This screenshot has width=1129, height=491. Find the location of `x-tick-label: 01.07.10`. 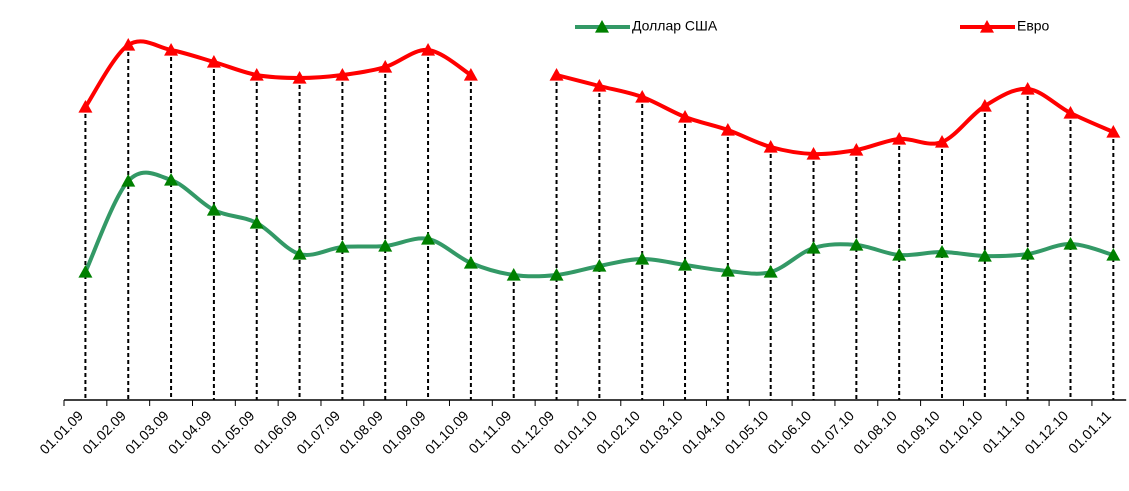

x-tick-label: 01.07.10 is located at coordinates (832, 432).